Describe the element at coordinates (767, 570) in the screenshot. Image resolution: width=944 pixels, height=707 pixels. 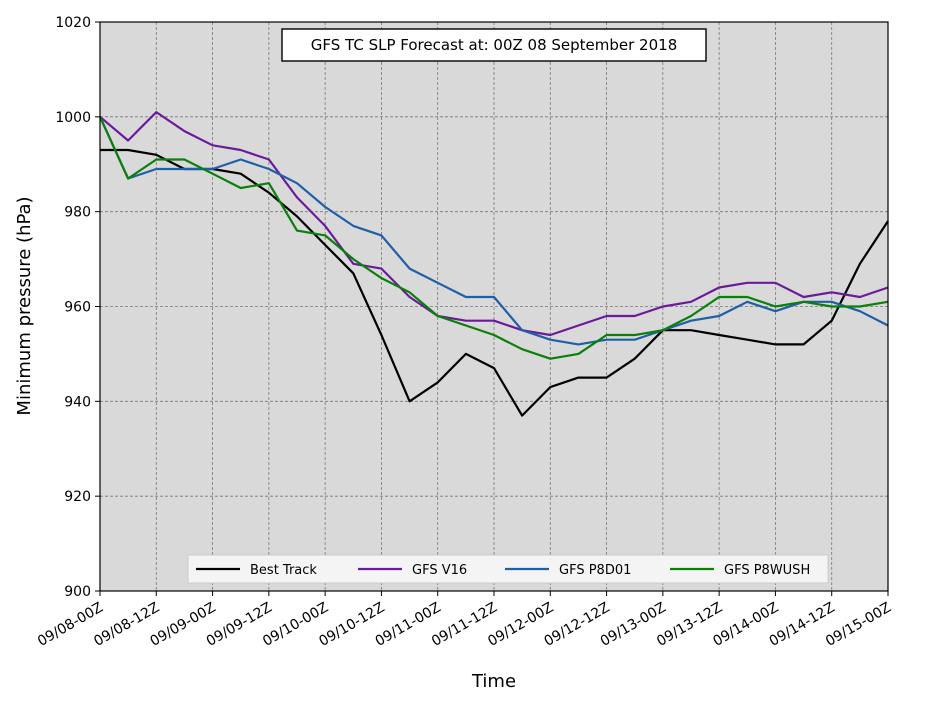
I see `legend-label-3: GFS P8WUSH` at that location.